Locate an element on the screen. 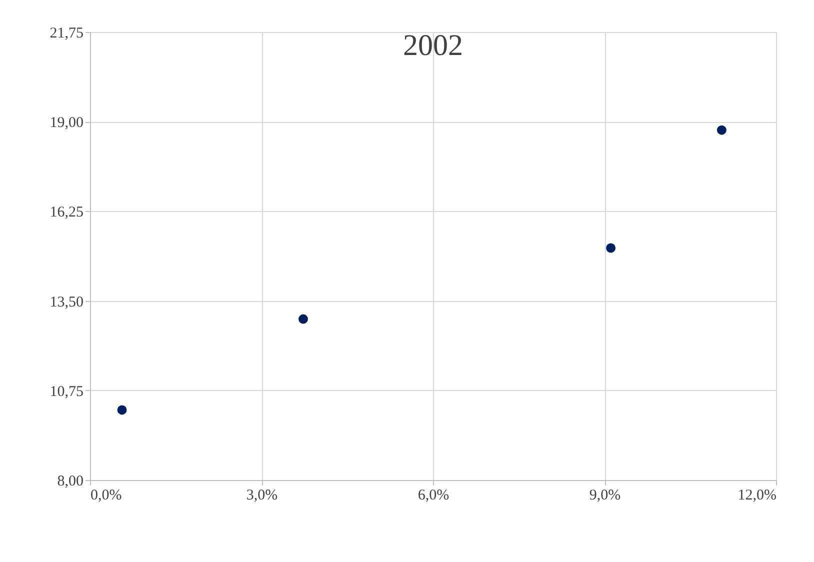 This screenshot has height=562, width=814. y-tick-label: 21,75 is located at coordinates (67, 34).